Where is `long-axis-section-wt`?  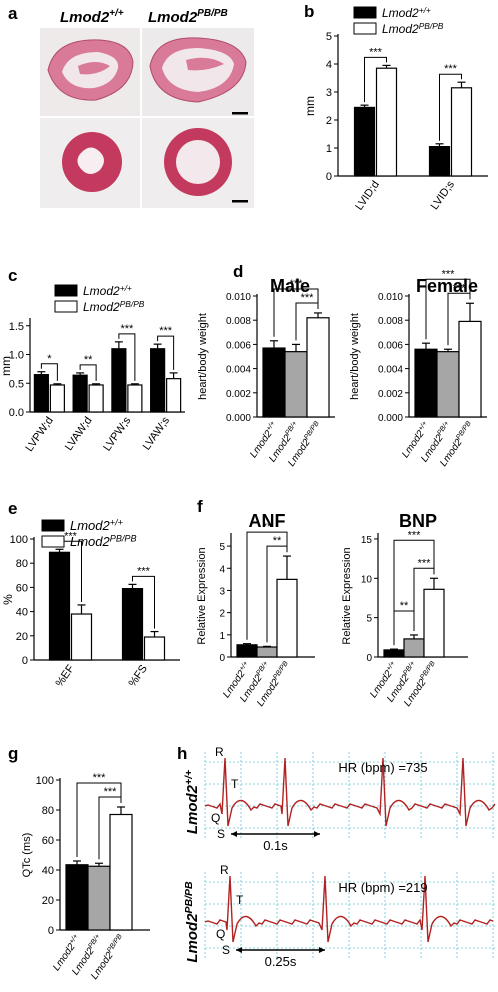 long-axis-section-wt is located at coordinates (90, 70).